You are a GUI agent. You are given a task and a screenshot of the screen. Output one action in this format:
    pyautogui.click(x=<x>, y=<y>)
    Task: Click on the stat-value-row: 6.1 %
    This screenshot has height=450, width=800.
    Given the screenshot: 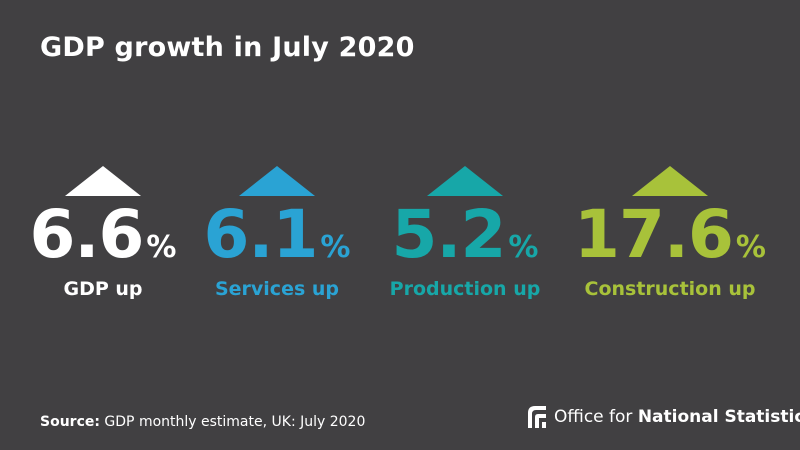 What is the action you would take?
    pyautogui.click(x=277, y=235)
    